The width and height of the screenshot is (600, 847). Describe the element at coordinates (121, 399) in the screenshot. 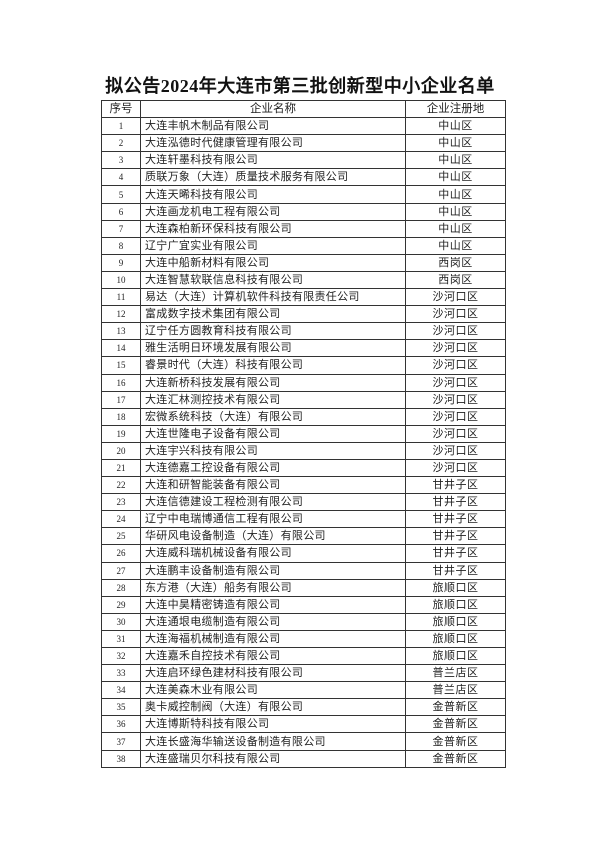

I see `serial-number-cell: 17` at that location.